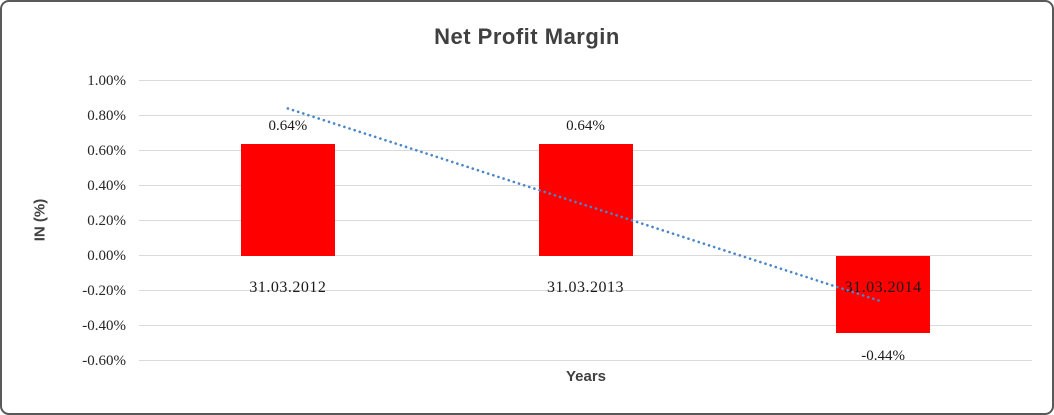  Describe the element at coordinates (585, 199) in the screenshot. I see `bar-31.03.2013` at that location.